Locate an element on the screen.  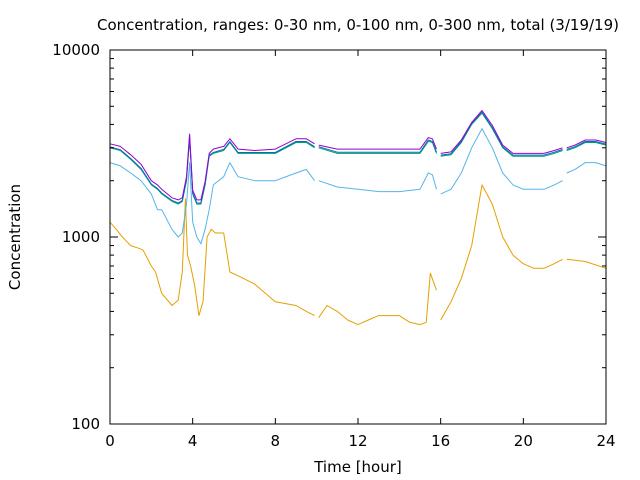
y-tick-label: 10000 is located at coordinates (76, 50).